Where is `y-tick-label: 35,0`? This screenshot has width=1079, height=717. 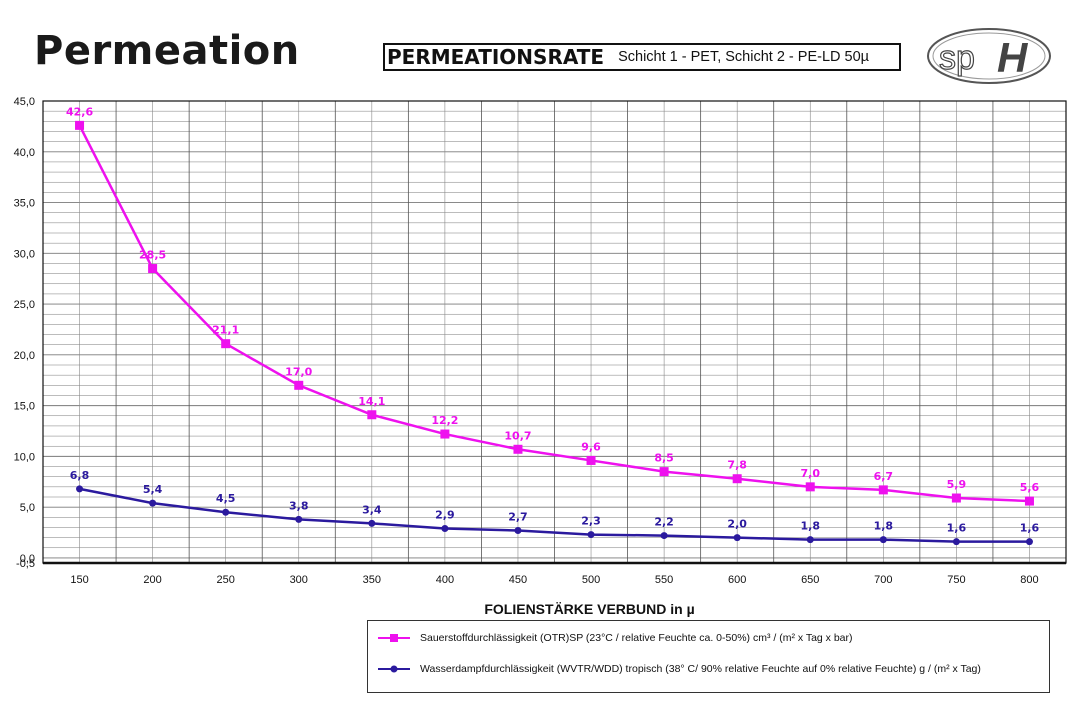
y-tick-label: 35,0 is located at coordinates (24, 204).